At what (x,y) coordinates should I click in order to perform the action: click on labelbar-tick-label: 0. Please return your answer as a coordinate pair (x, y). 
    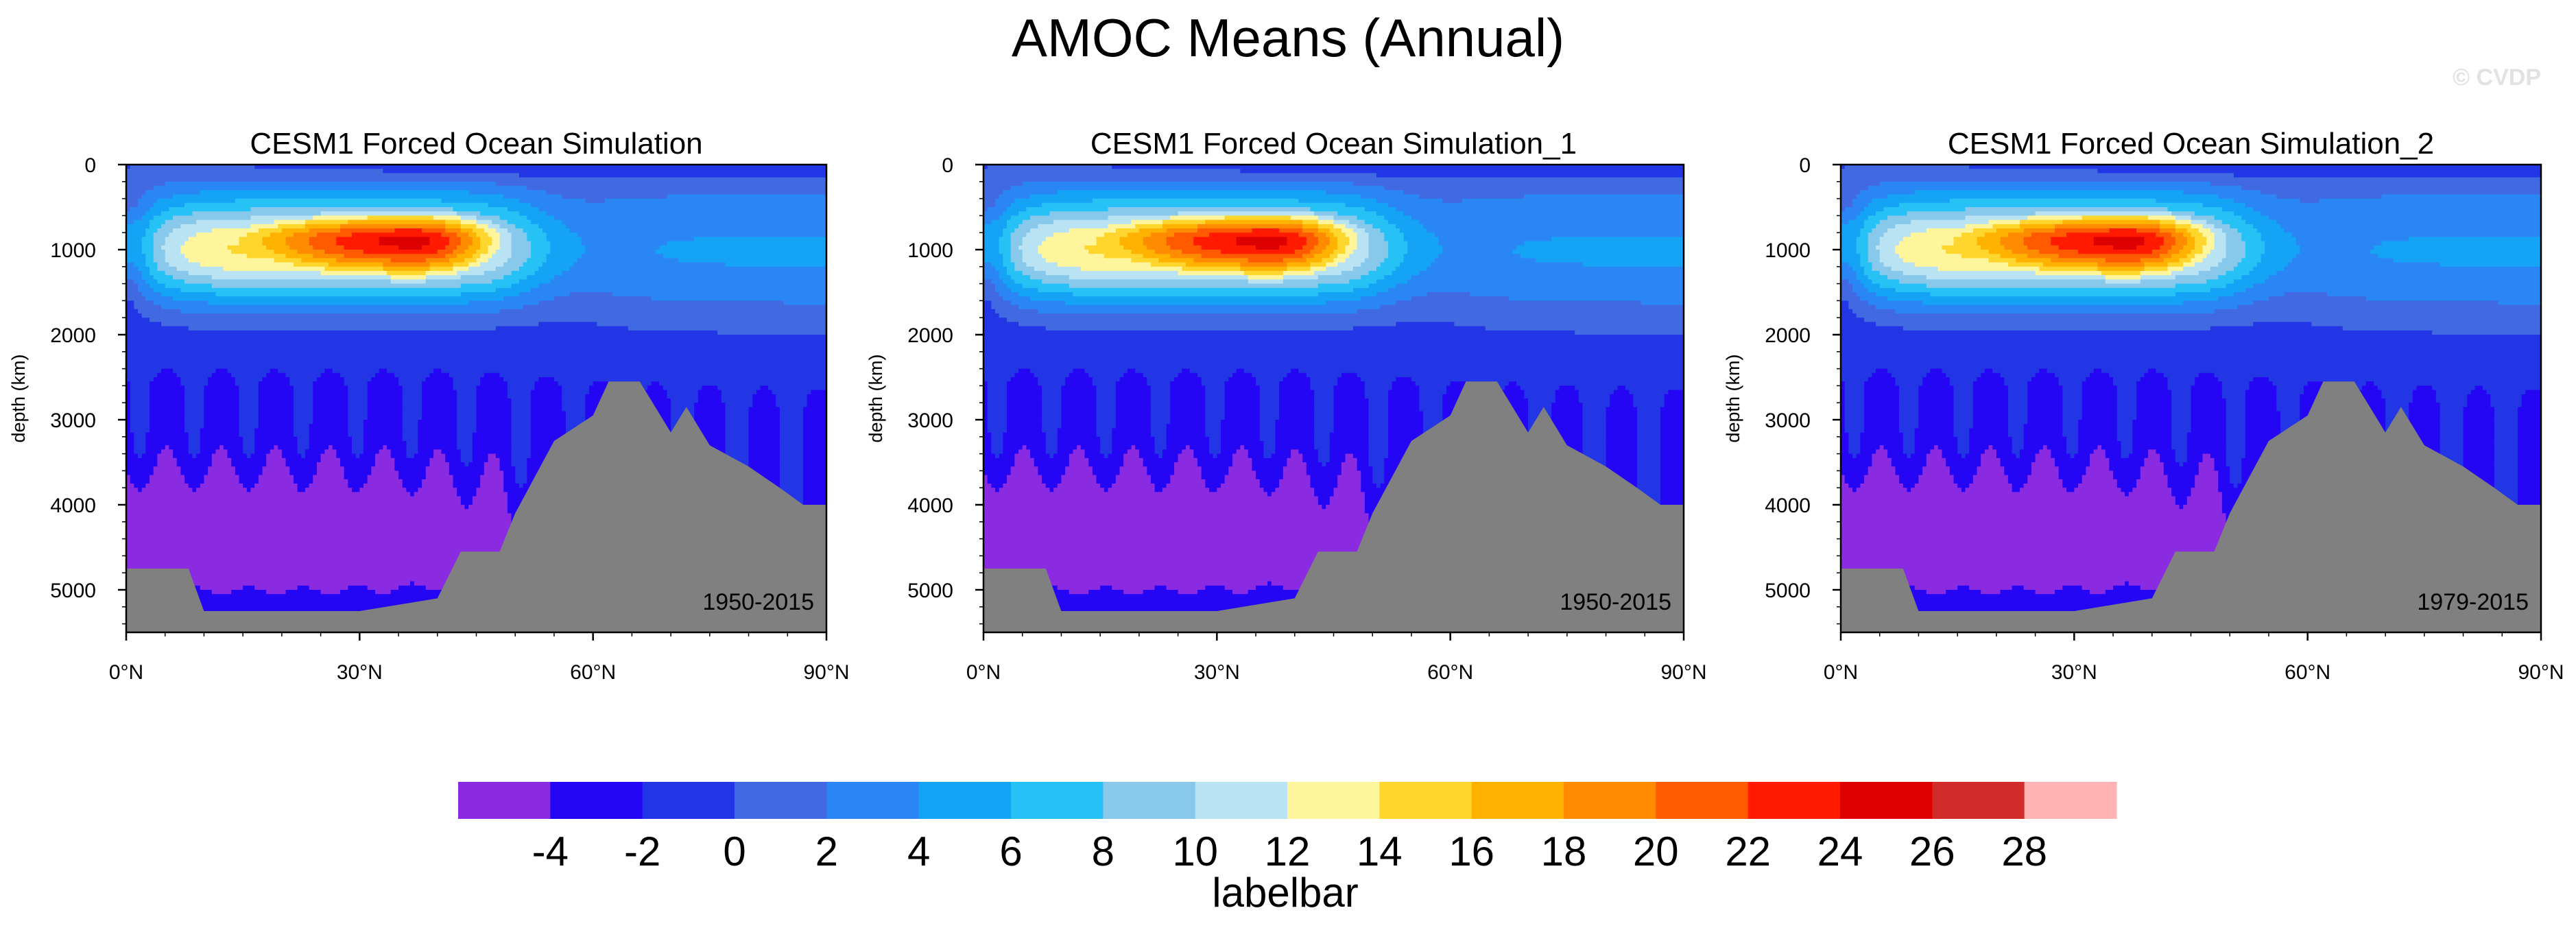
    Looking at the image, I should click on (734, 851).